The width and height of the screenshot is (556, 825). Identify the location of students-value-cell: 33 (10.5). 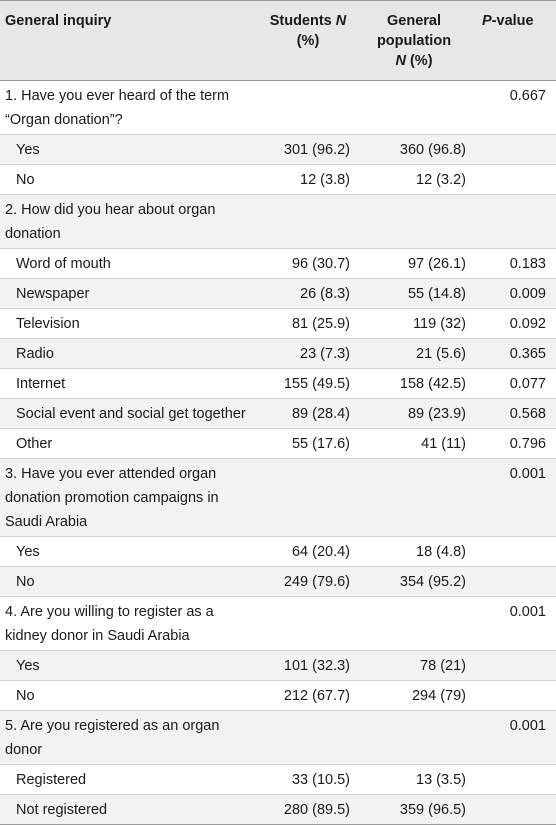
(308, 779).